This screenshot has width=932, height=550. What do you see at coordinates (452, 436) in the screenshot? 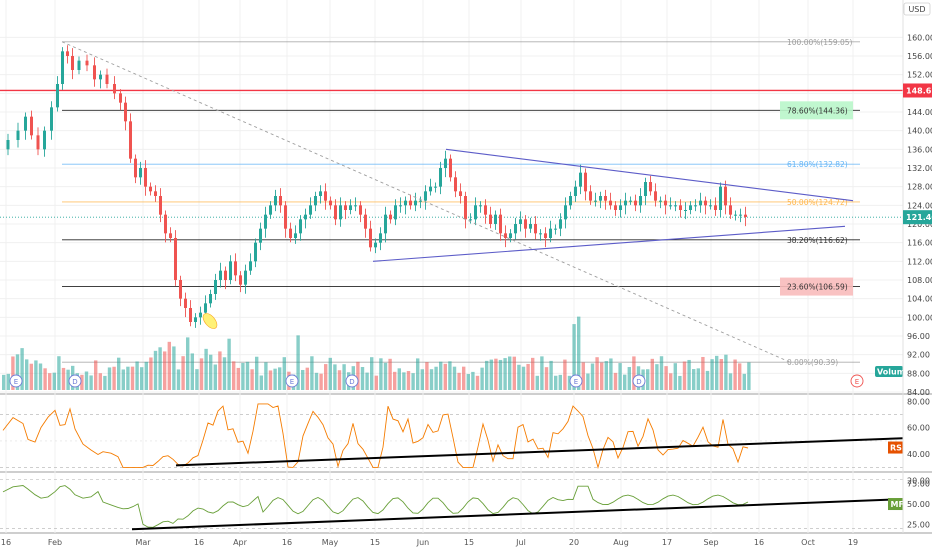
I see `rsi-pane: RSI` at bounding box center [452, 436].